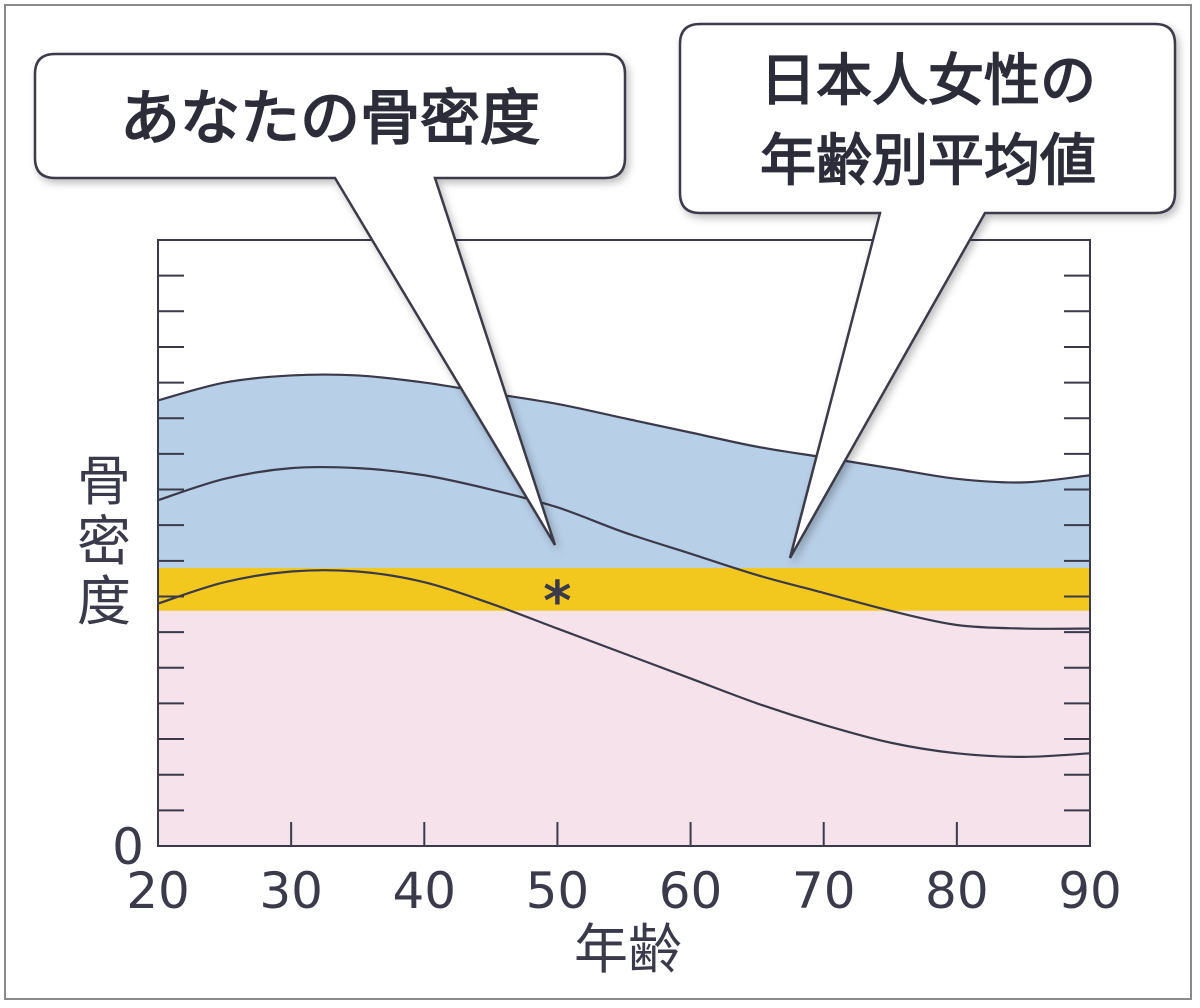  What do you see at coordinates (928, 81) in the screenshot?
I see `callout-average-by-age-line1: 日本人女性の` at bounding box center [928, 81].